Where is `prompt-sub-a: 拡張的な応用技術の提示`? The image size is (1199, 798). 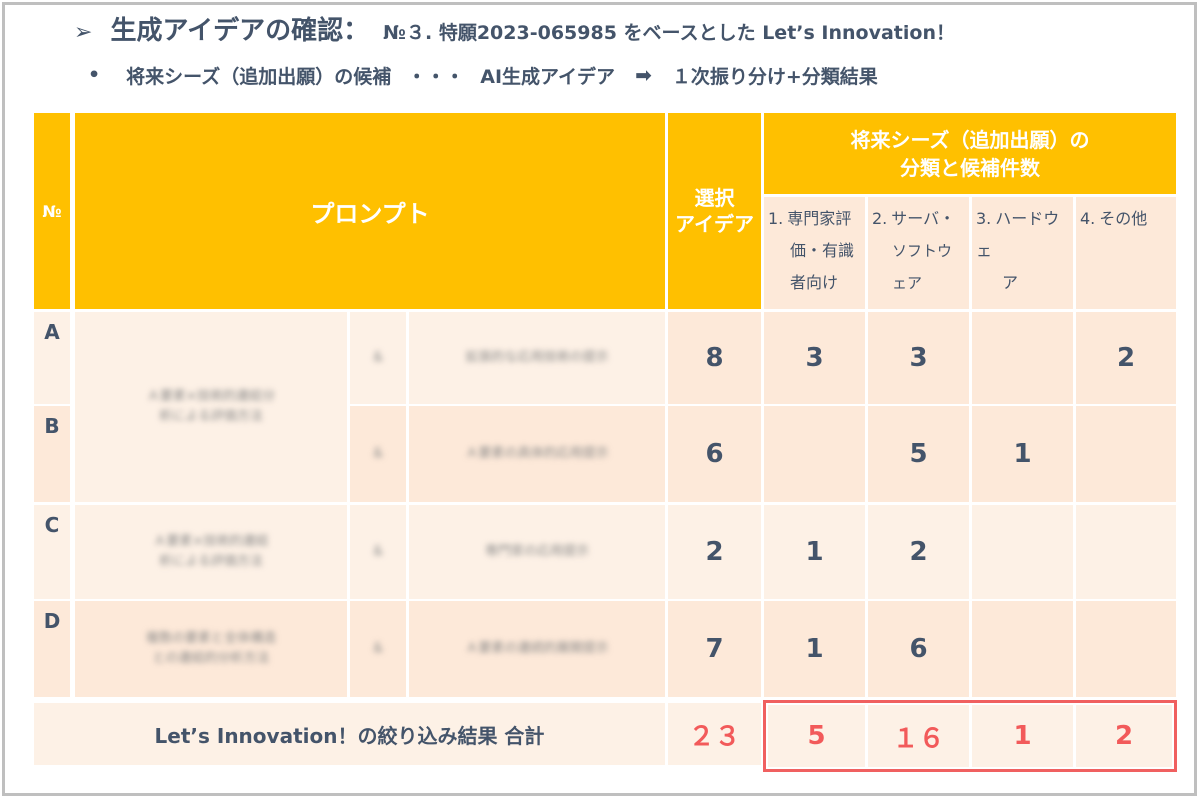 prompt-sub-a: 拡張的な応用技術の提示 is located at coordinates (537, 358).